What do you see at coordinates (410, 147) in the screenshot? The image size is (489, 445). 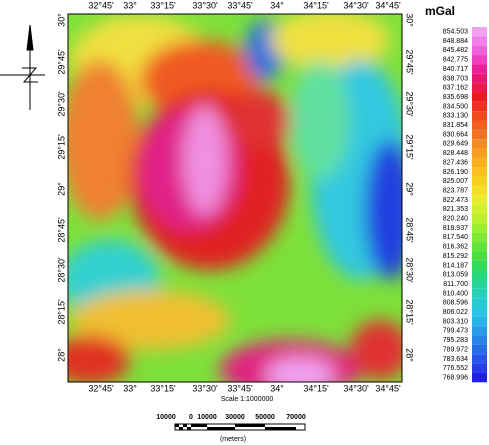 I see `latitude-label: 29°15'` at bounding box center [410, 147].